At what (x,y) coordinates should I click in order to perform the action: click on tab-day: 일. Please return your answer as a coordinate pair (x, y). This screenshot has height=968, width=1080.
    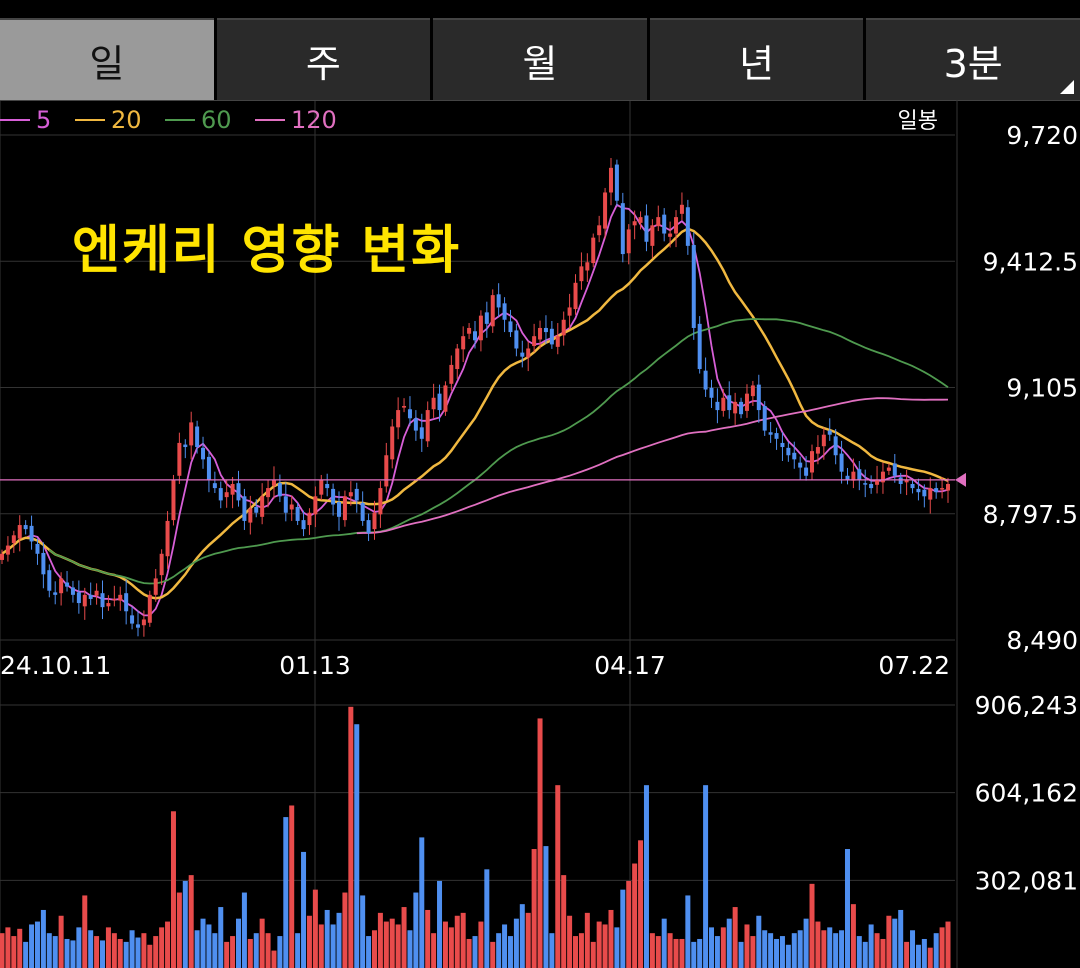
    Looking at the image, I should click on (107, 59).